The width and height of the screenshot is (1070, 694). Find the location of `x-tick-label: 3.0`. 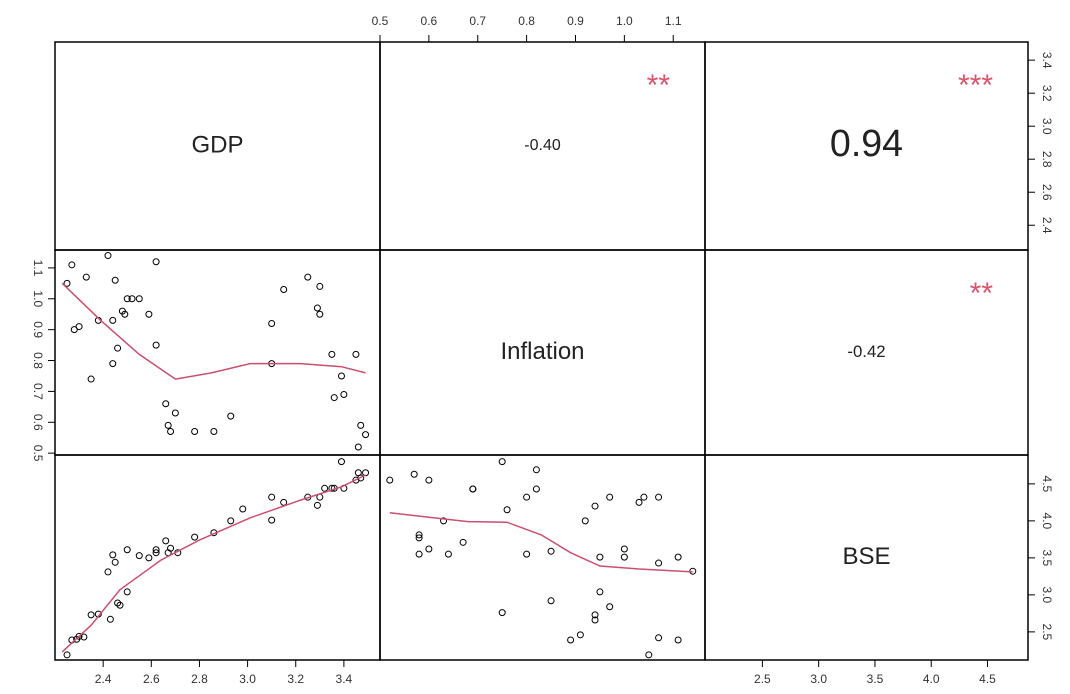

x-tick-label: 3.0 is located at coordinates (247, 679).